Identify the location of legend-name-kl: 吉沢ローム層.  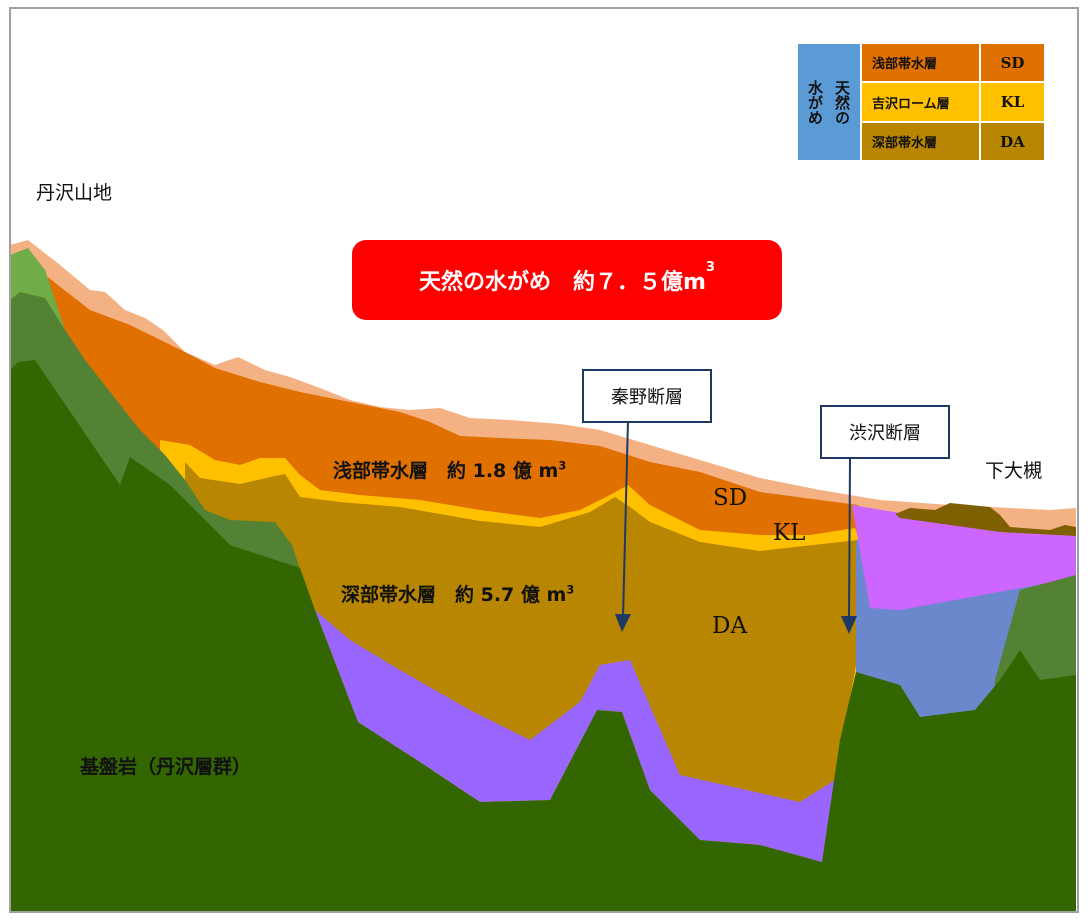
(920, 102).